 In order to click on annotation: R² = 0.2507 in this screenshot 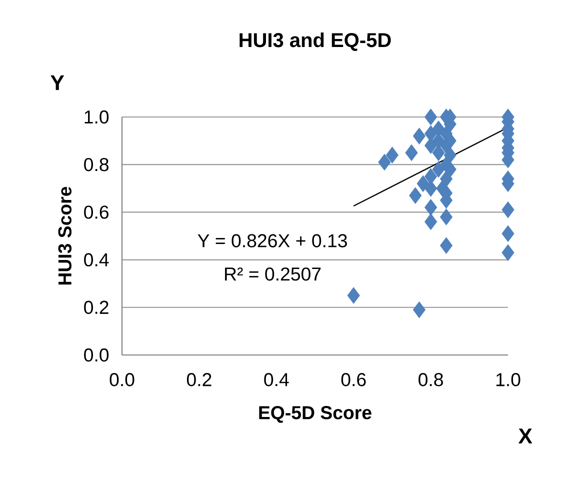, I will do `click(273, 274)`.